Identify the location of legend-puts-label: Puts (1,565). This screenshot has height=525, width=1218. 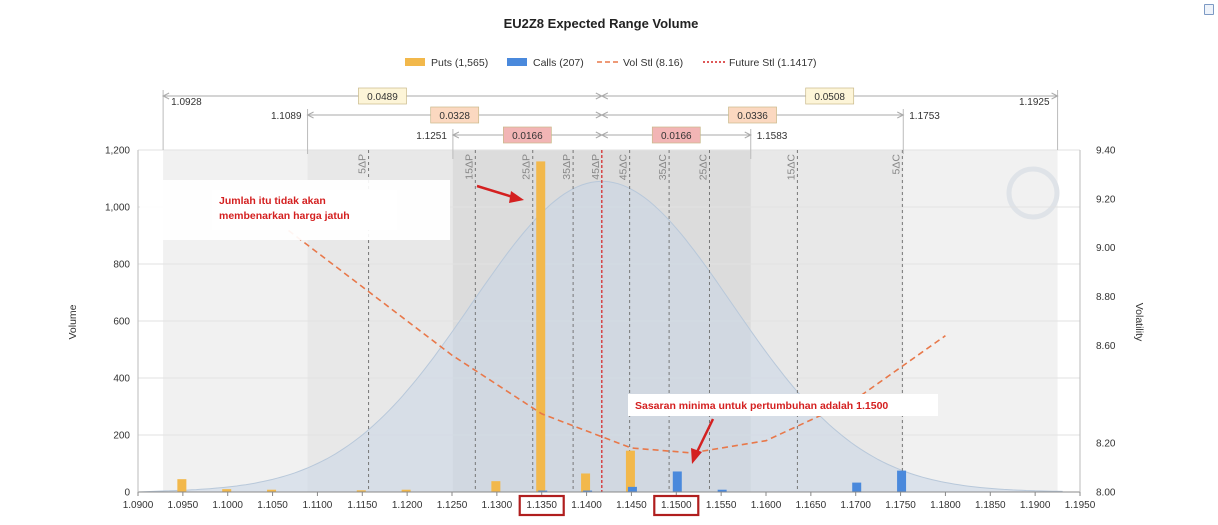
(459, 63).